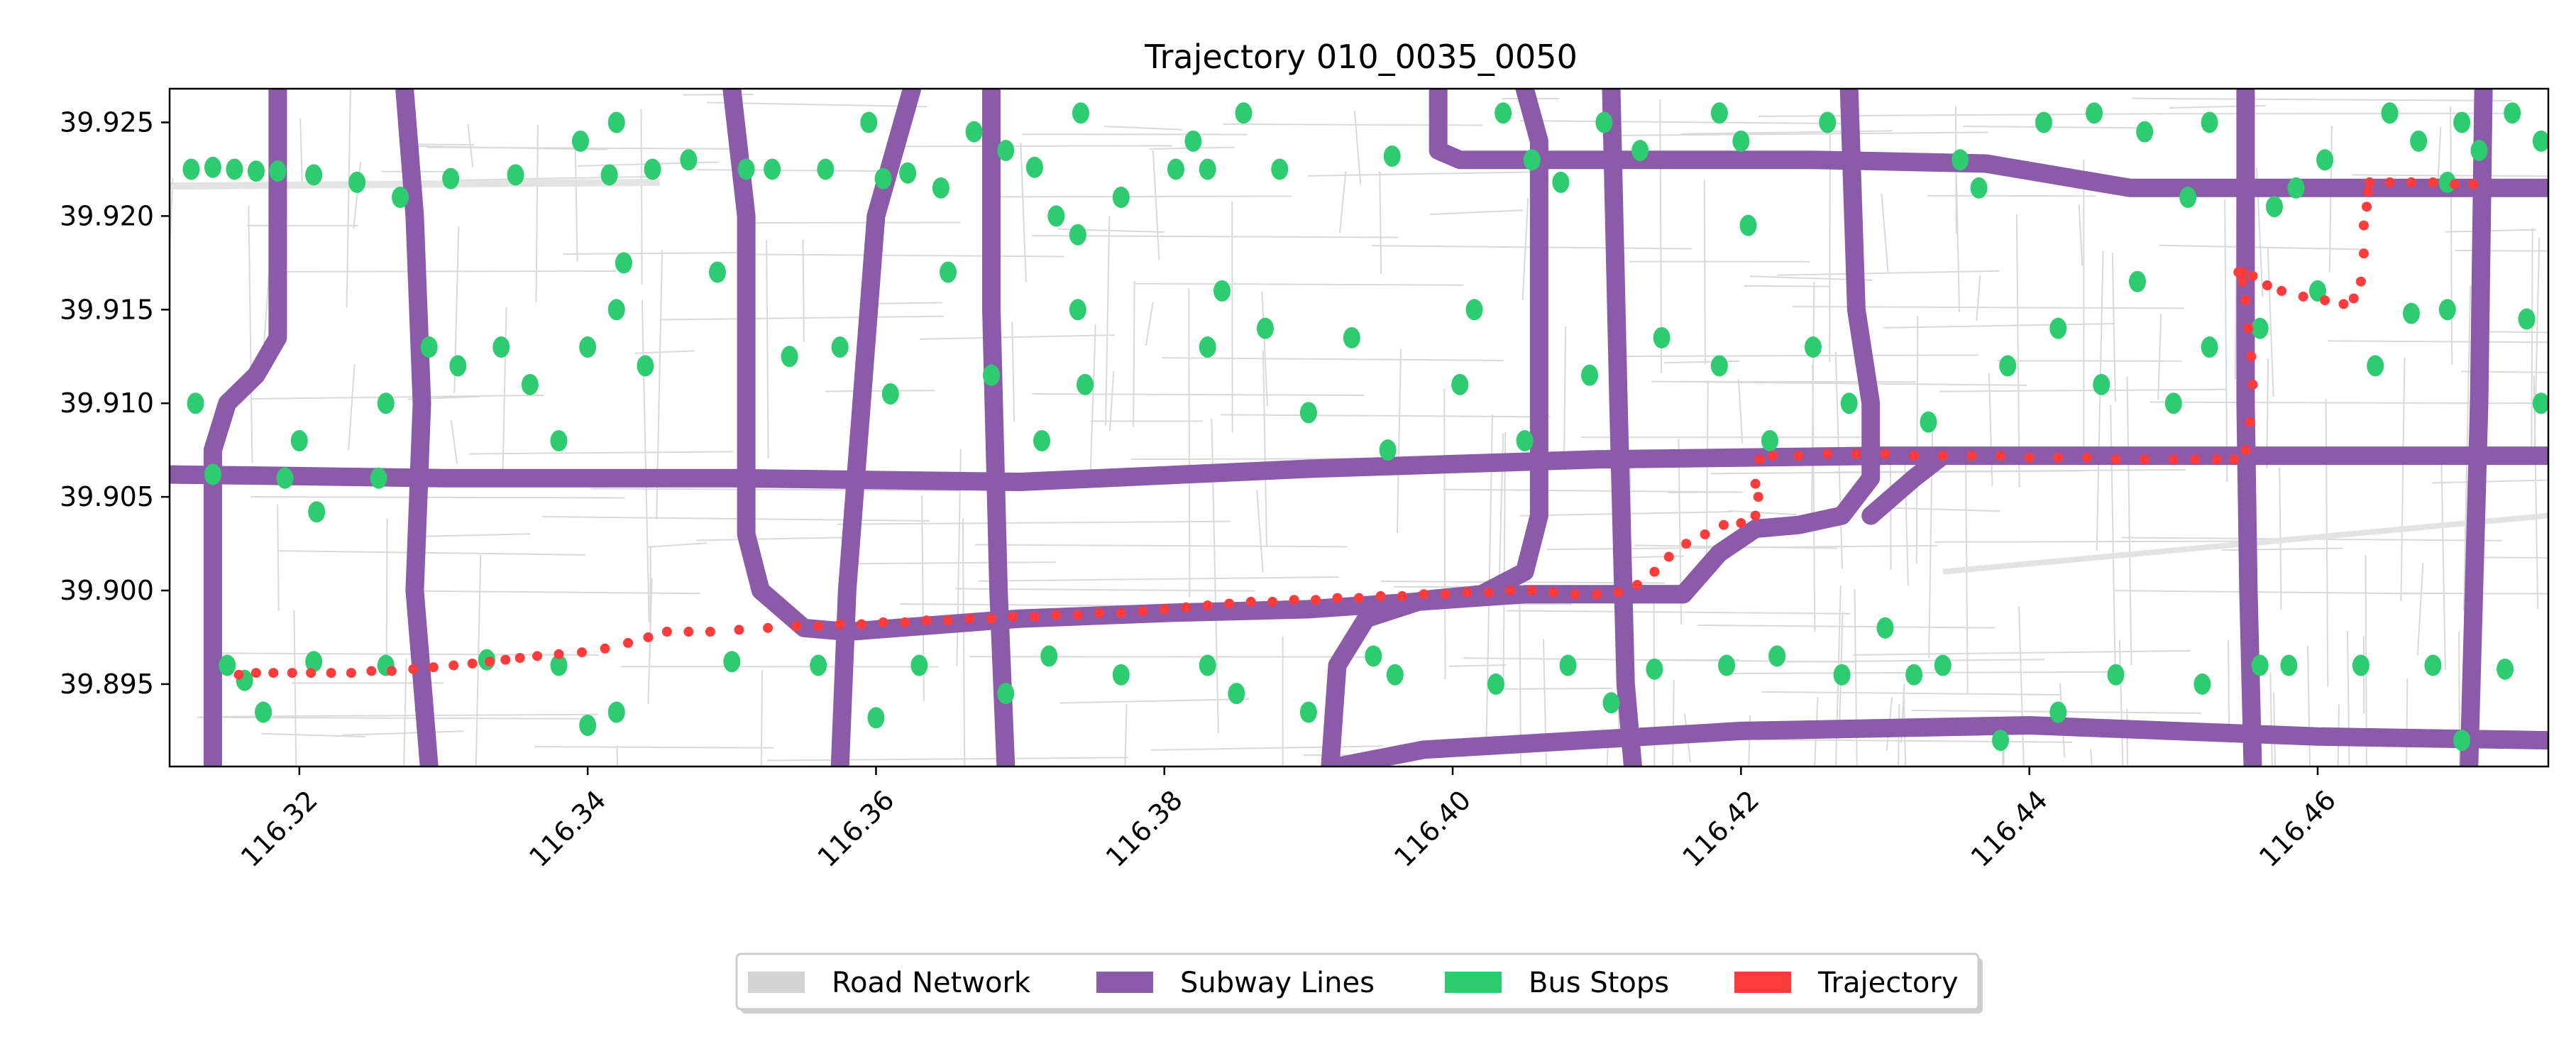  What do you see at coordinates (107, 497) in the screenshot?
I see `y-tick-label: 39.905` at bounding box center [107, 497].